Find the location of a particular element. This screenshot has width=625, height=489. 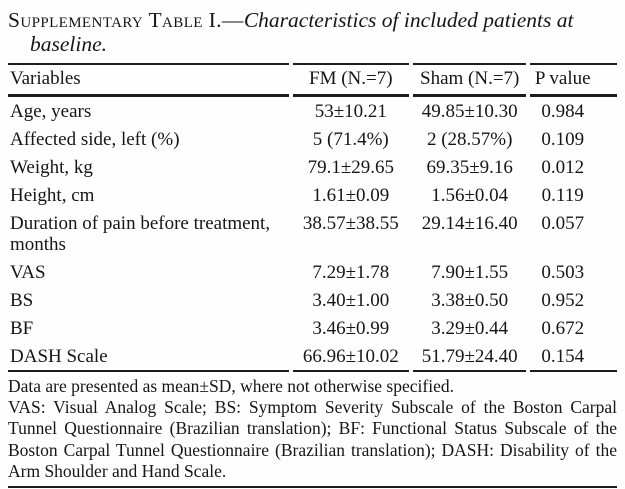

header-p-value: P value is located at coordinates (573, 80).